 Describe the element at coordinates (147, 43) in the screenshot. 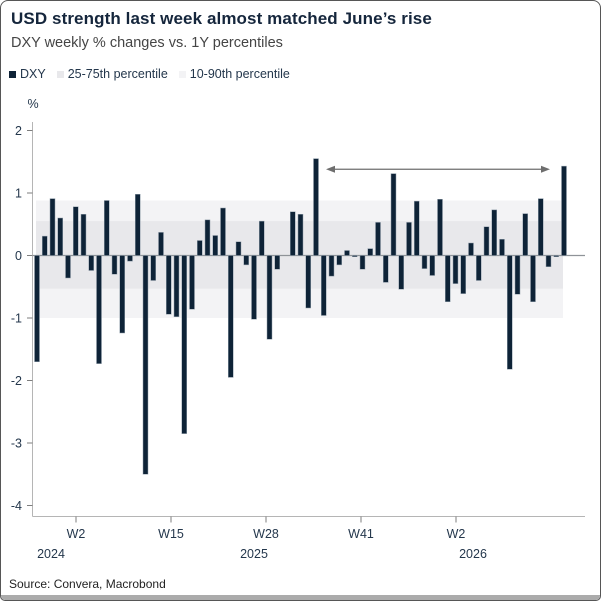

I see `chart-subtitle: DXY weekly % changes vs. 1Y percentiles` at that location.